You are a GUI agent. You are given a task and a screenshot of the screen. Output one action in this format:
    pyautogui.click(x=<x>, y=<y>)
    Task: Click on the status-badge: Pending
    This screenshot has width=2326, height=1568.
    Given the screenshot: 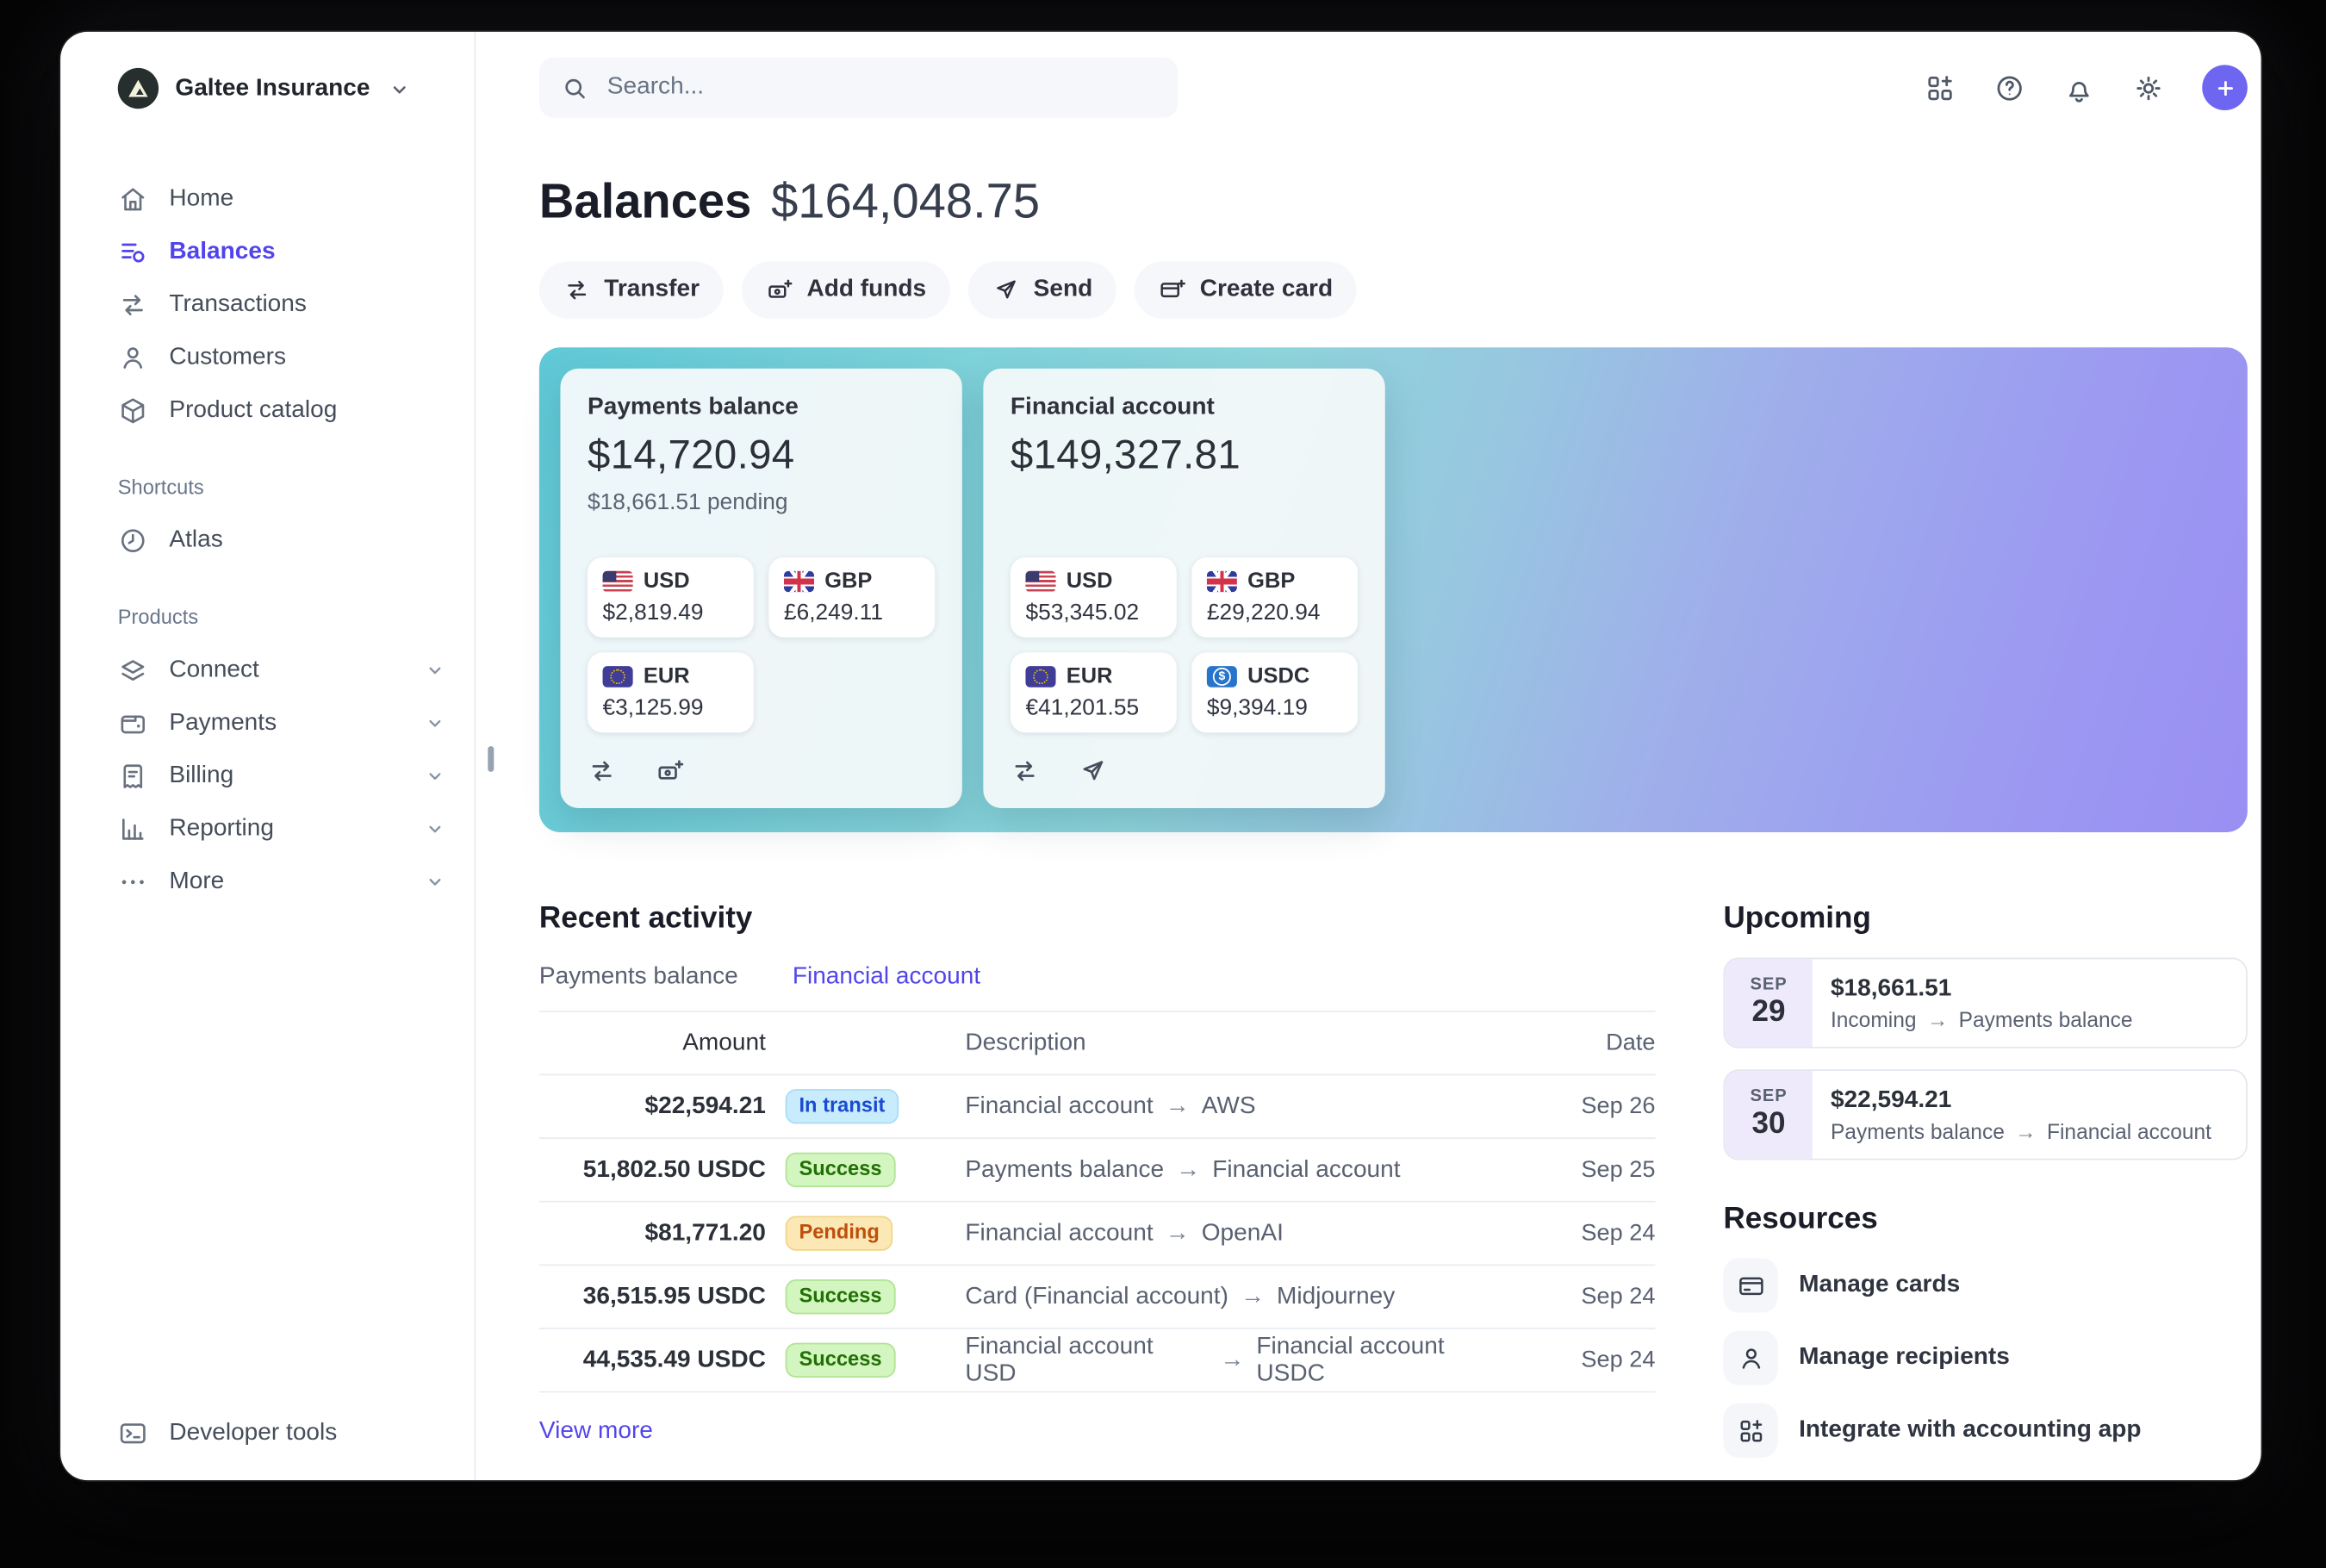 What is the action you would take?
    pyautogui.click(x=839, y=1234)
    